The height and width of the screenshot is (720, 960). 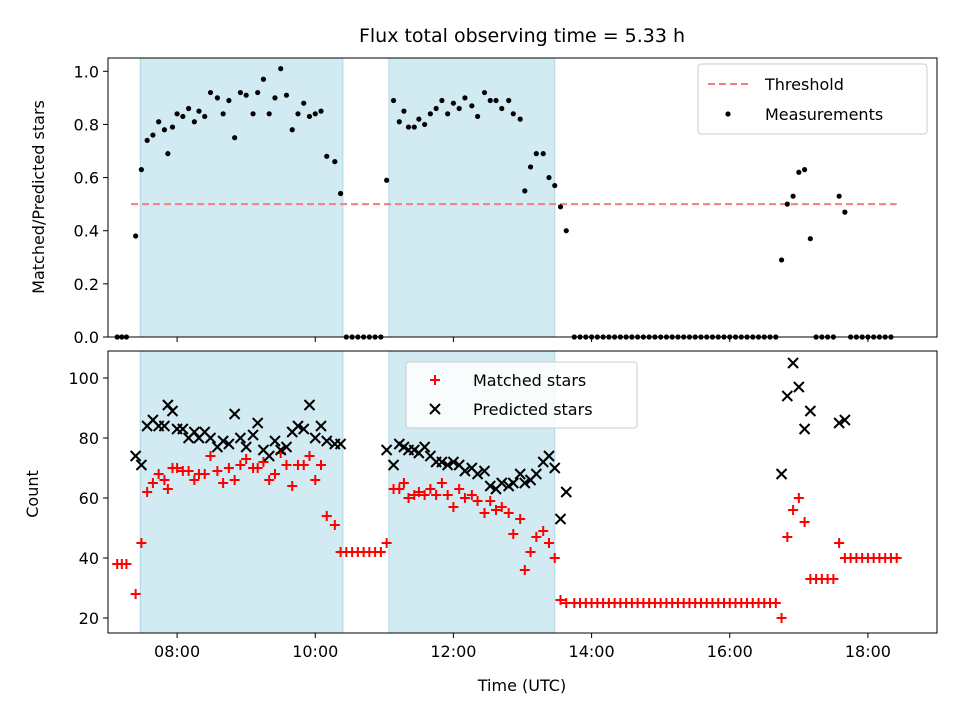 I want to click on x-tick-label: 08:00, so click(x=177, y=651).